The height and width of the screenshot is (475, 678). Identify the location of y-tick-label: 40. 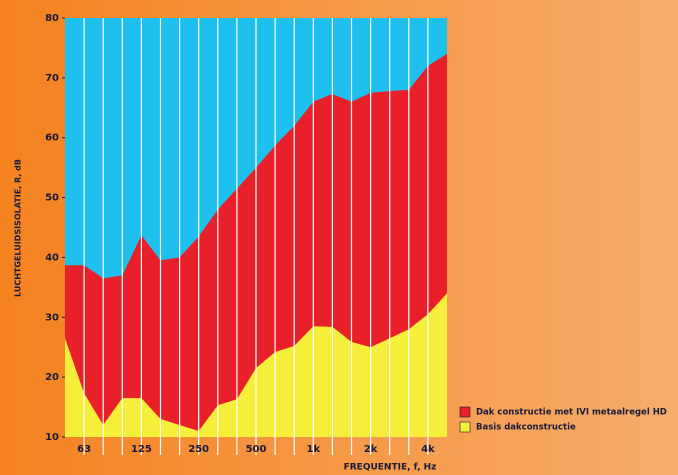
(52, 257).